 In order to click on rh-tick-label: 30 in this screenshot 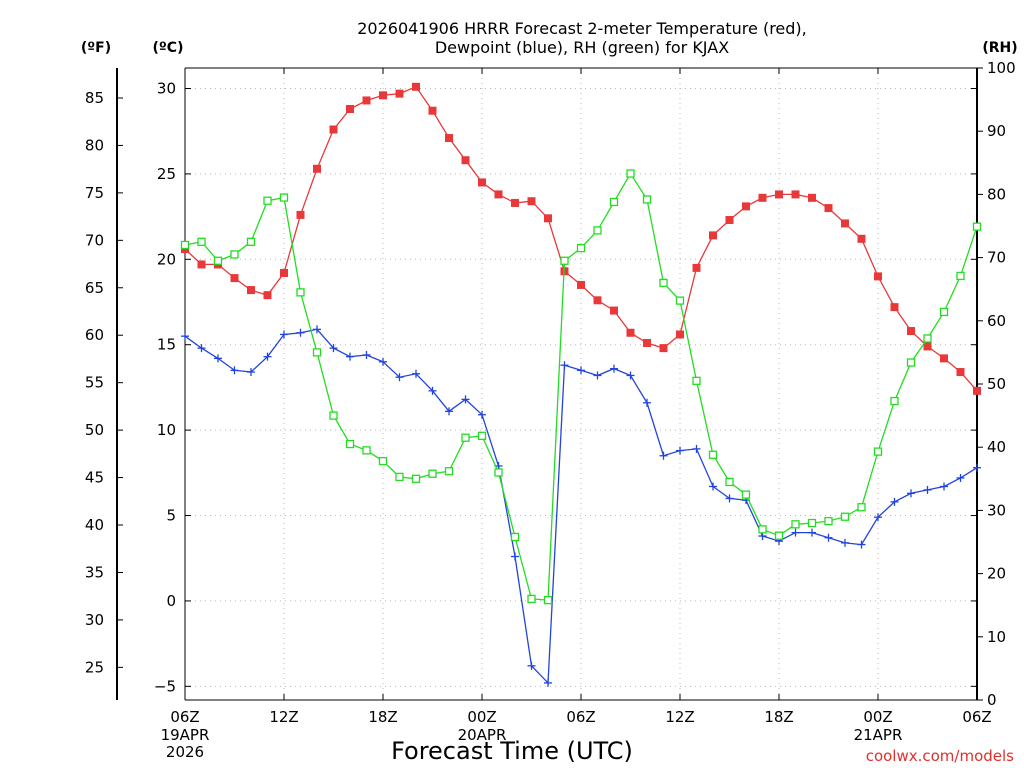, I will do `click(996, 510)`.